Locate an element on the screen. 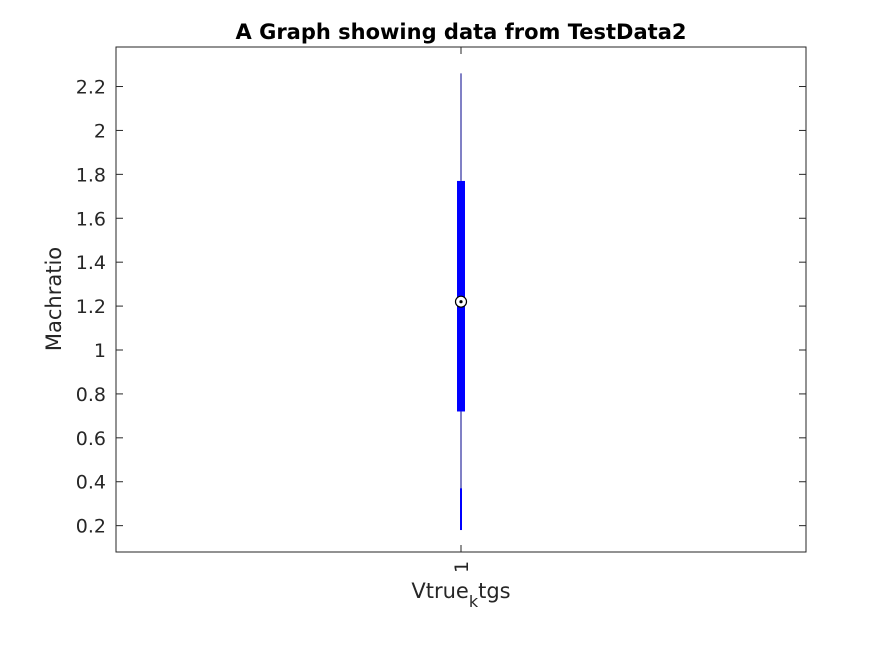  y-tick-label: 0.2 is located at coordinates (91, 527).